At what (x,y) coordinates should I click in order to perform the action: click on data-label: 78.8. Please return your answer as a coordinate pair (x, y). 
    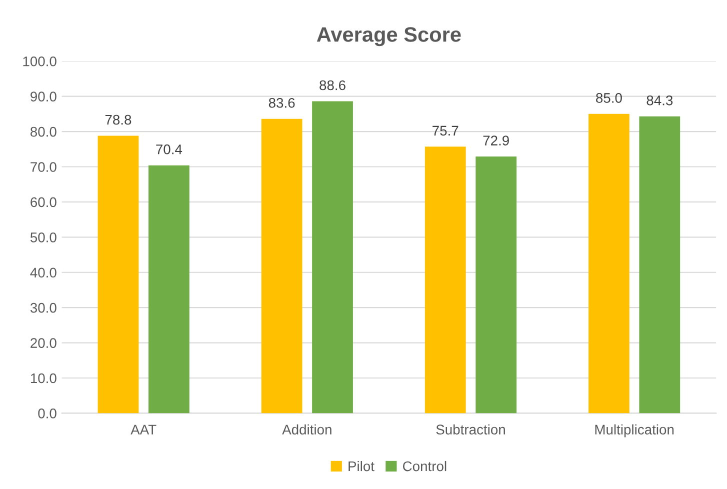
    Looking at the image, I should click on (118, 119).